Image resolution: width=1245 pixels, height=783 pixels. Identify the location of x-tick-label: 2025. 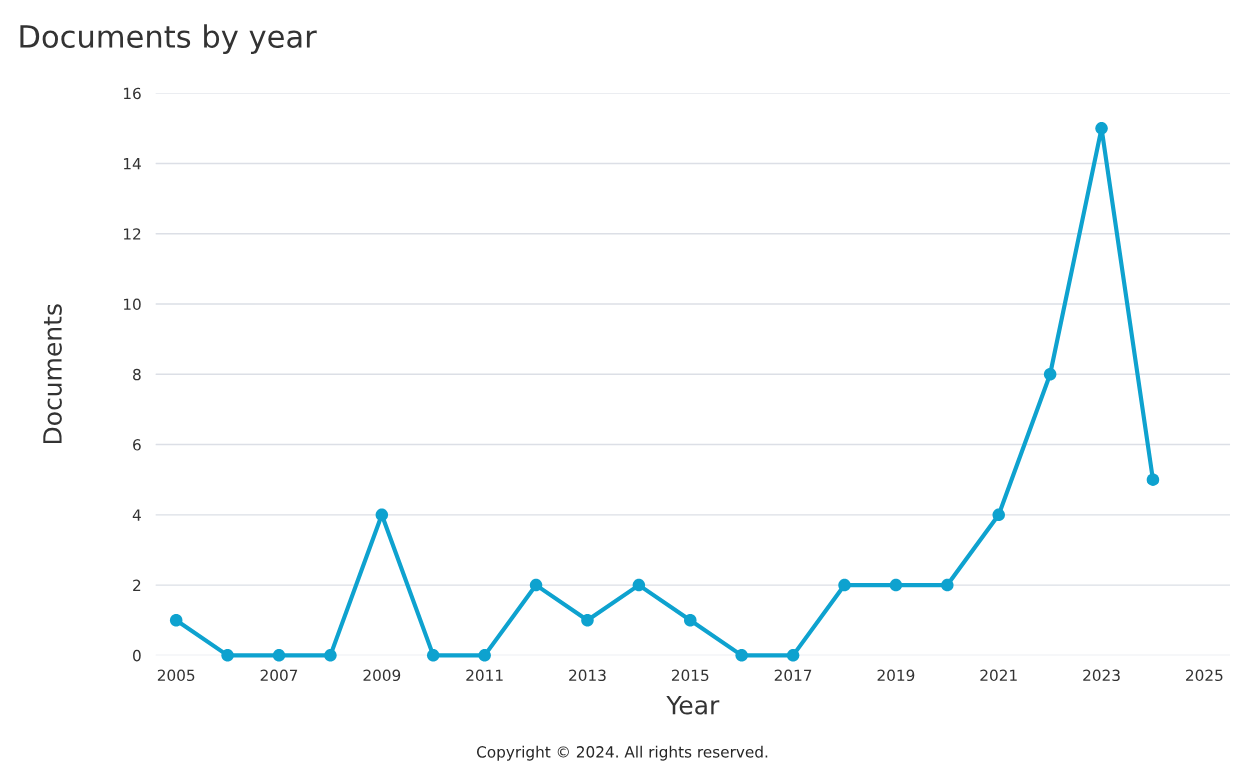
(1204, 675).